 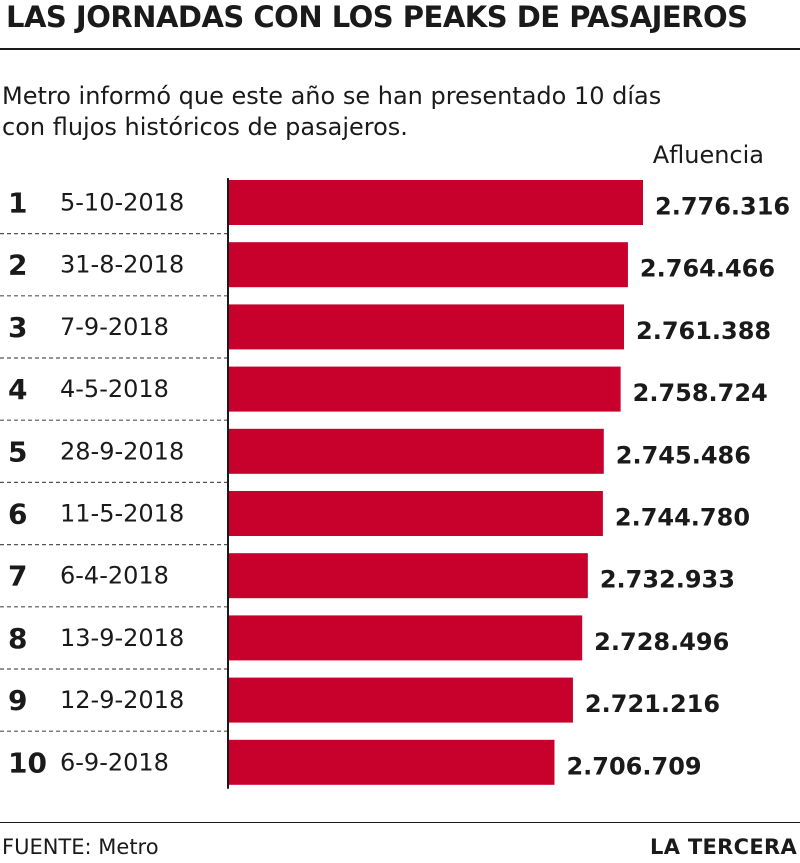 What do you see at coordinates (708, 155) in the screenshot?
I see `value-column-header: Afluencia` at bounding box center [708, 155].